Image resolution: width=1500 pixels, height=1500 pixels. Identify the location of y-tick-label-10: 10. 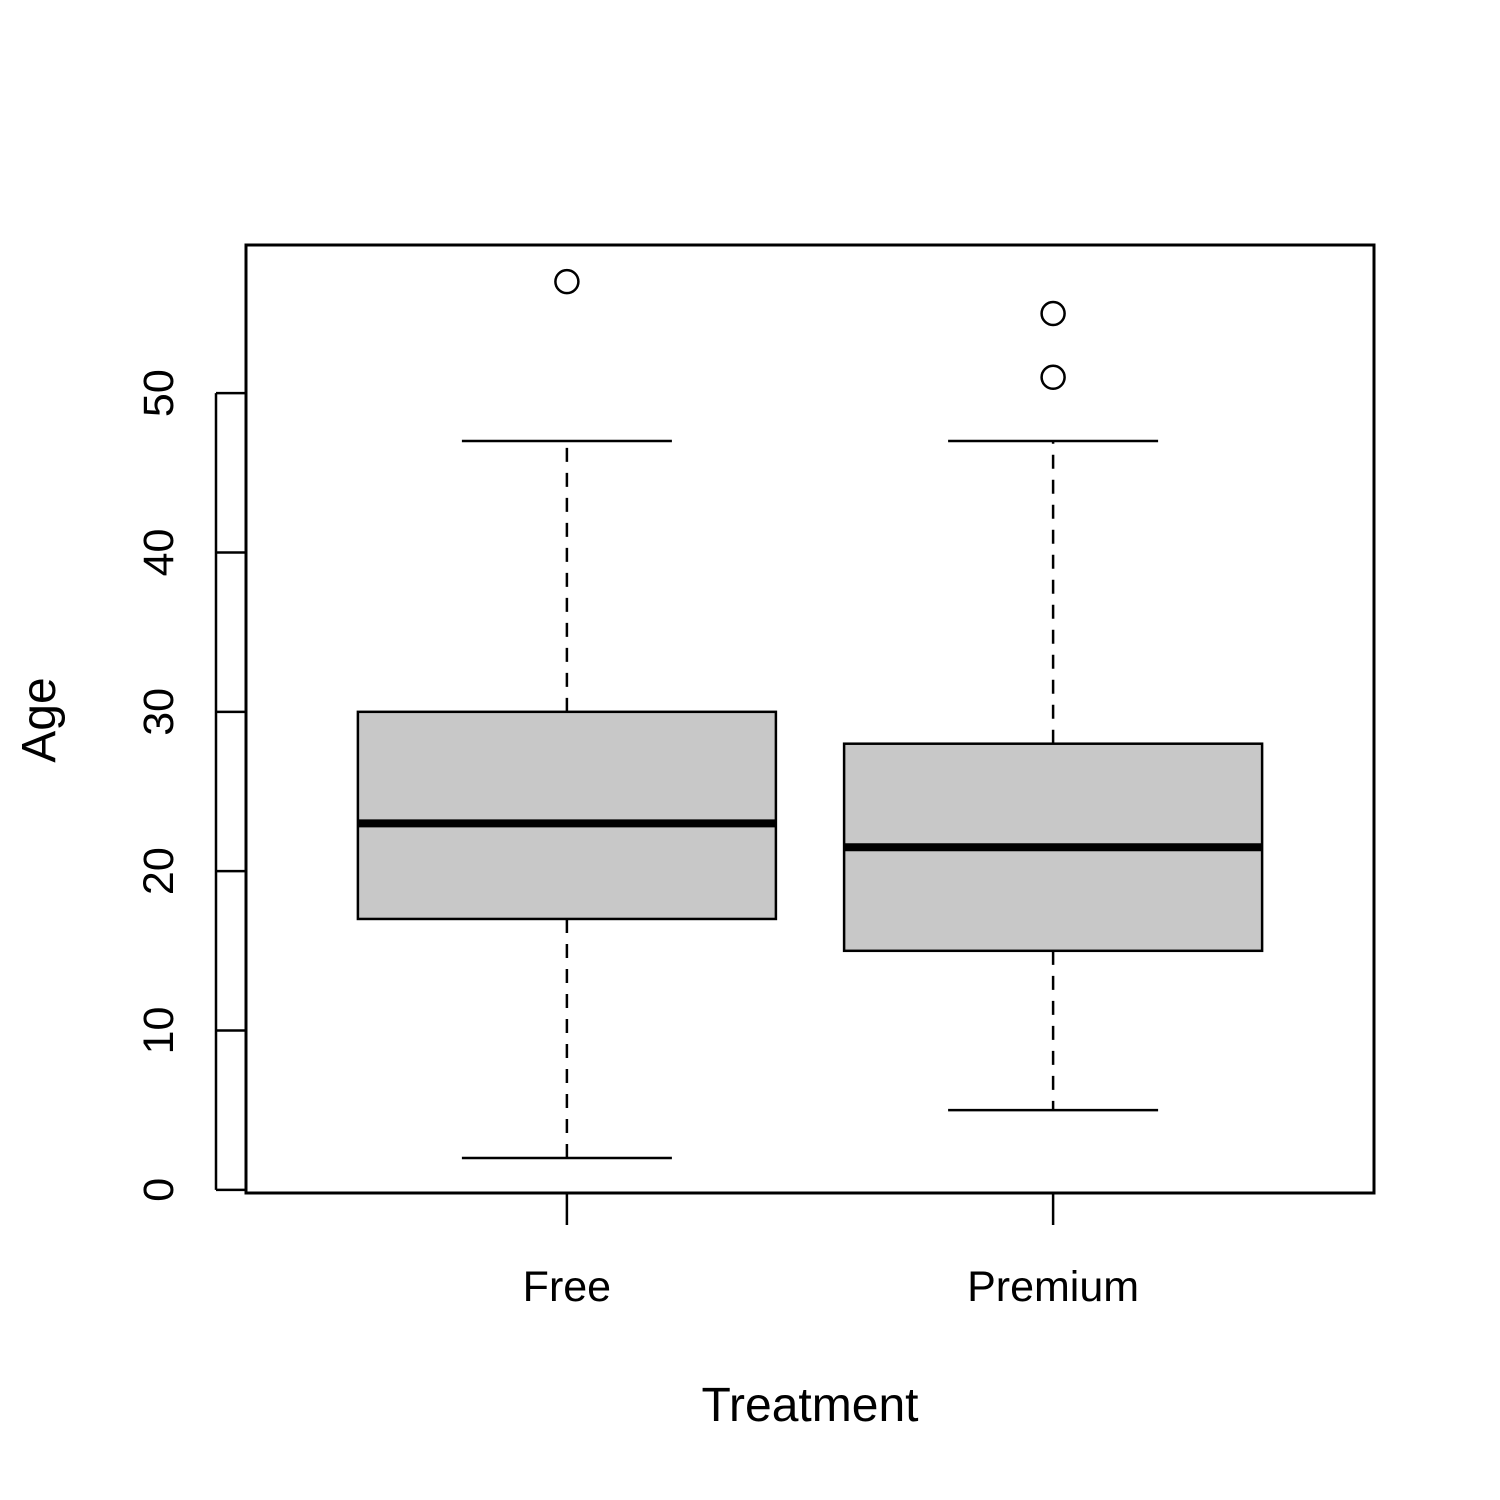
(159, 1031).